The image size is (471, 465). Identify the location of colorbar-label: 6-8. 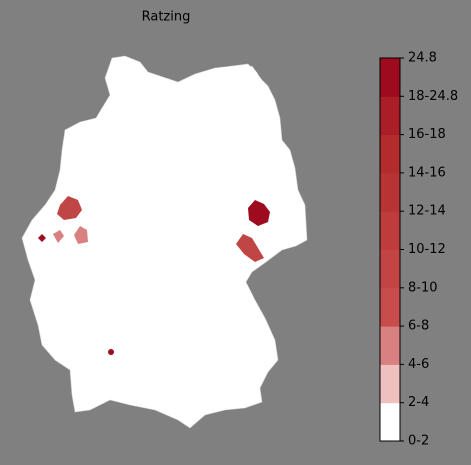
(418, 326).